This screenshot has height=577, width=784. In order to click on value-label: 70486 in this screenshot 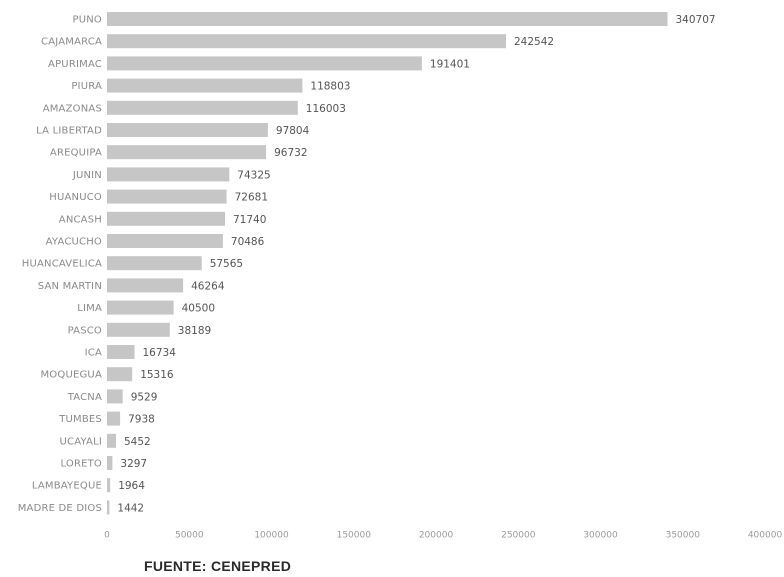, I will do `click(248, 242)`.